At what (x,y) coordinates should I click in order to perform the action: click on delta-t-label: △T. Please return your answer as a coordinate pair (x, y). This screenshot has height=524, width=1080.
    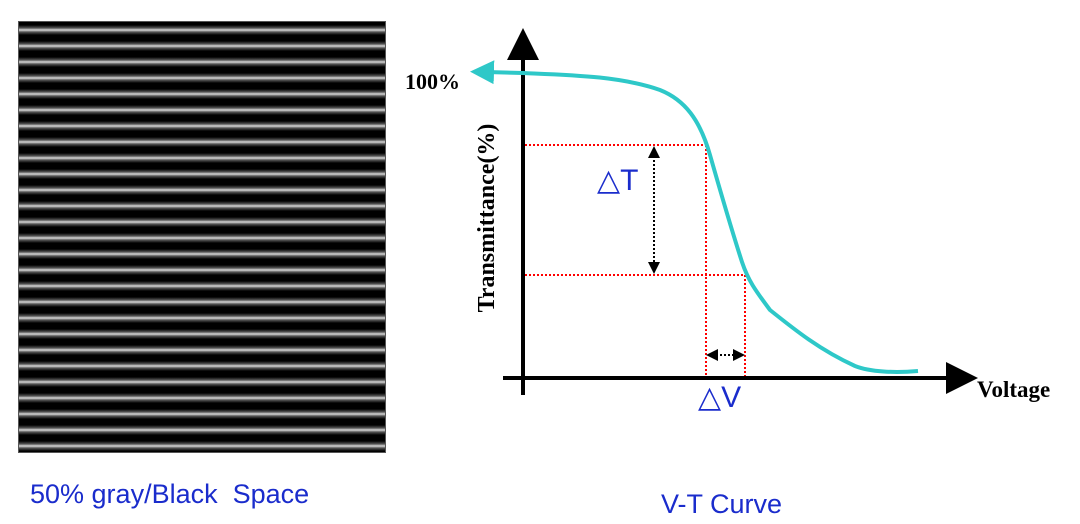
    Looking at the image, I should click on (617, 180).